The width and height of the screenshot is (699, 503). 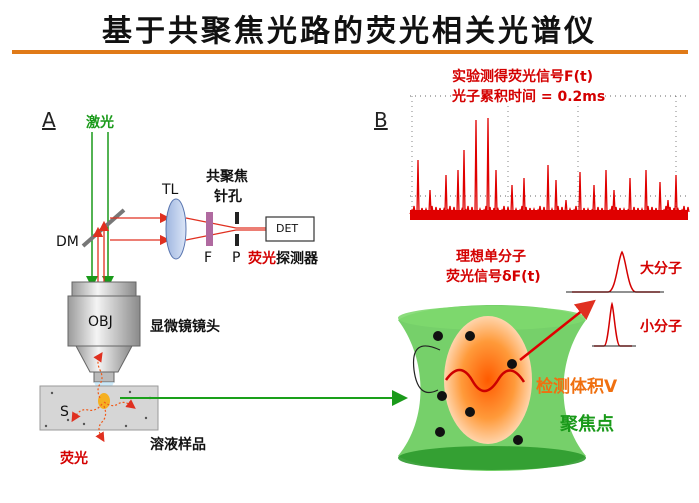 I want to click on tl-label: TL, so click(x=170, y=190).